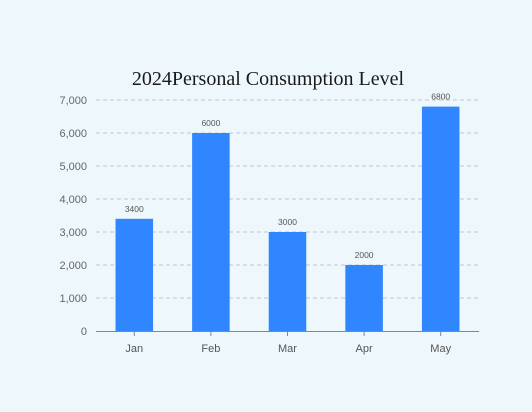  What do you see at coordinates (73, 299) in the screenshot?
I see `y-tick-label: 1,000` at bounding box center [73, 299].